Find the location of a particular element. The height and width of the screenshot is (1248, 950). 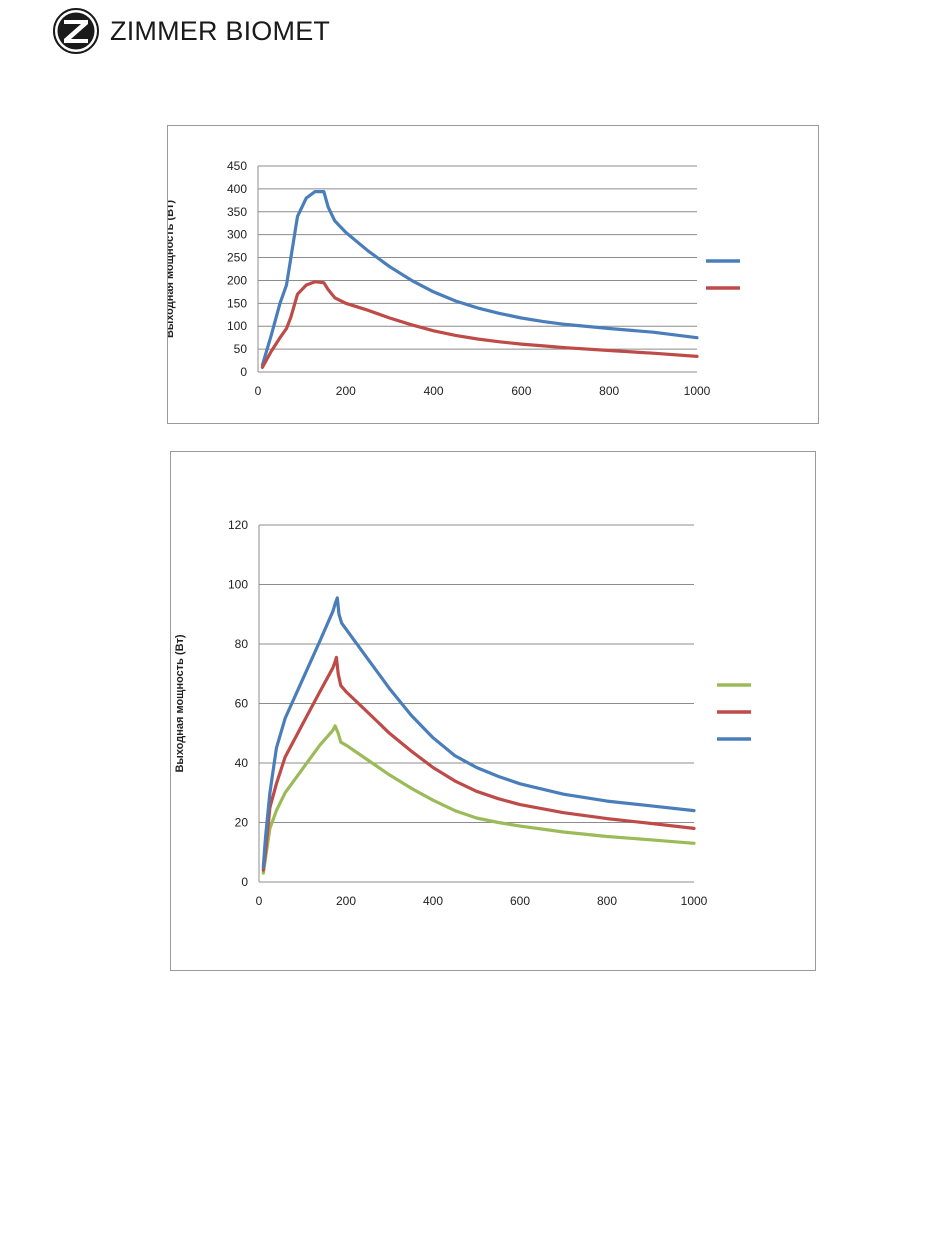

y-tick-label: 350 is located at coordinates (237, 212).